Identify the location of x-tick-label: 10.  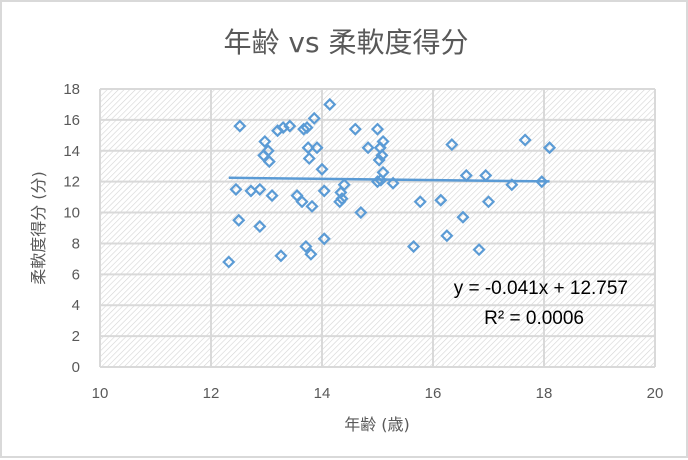
(100, 393).